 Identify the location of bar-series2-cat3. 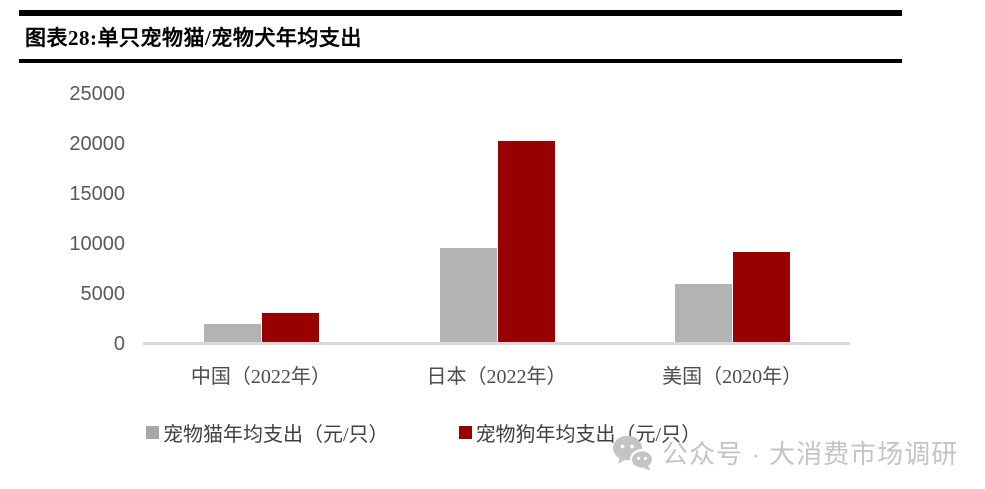
(762, 297).